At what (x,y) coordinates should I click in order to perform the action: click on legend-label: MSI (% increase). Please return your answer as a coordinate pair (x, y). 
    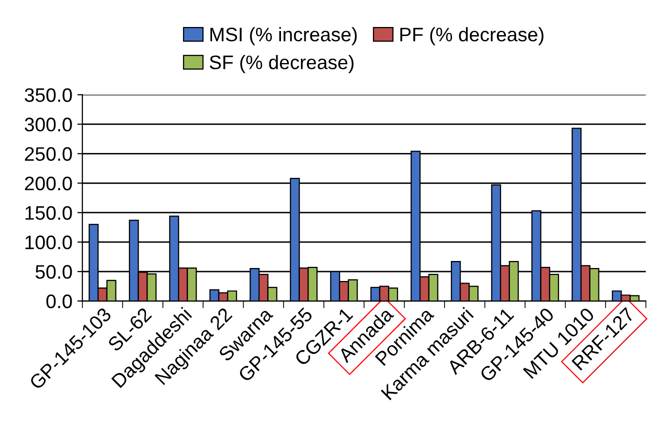
    Looking at the image, I should click on (283, 36).